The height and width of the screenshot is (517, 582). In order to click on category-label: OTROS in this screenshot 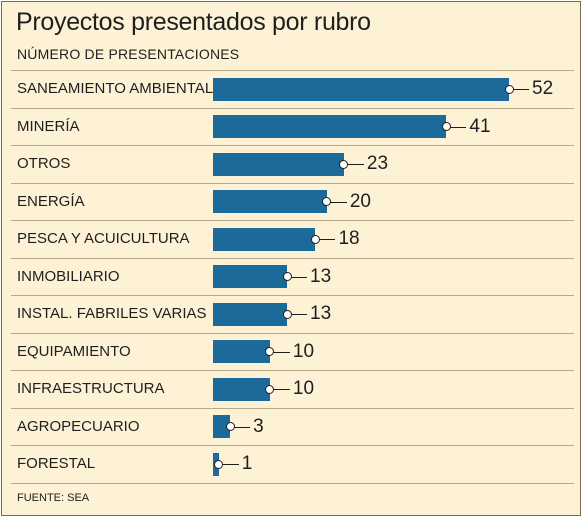, I will do `click(44, 163)`.